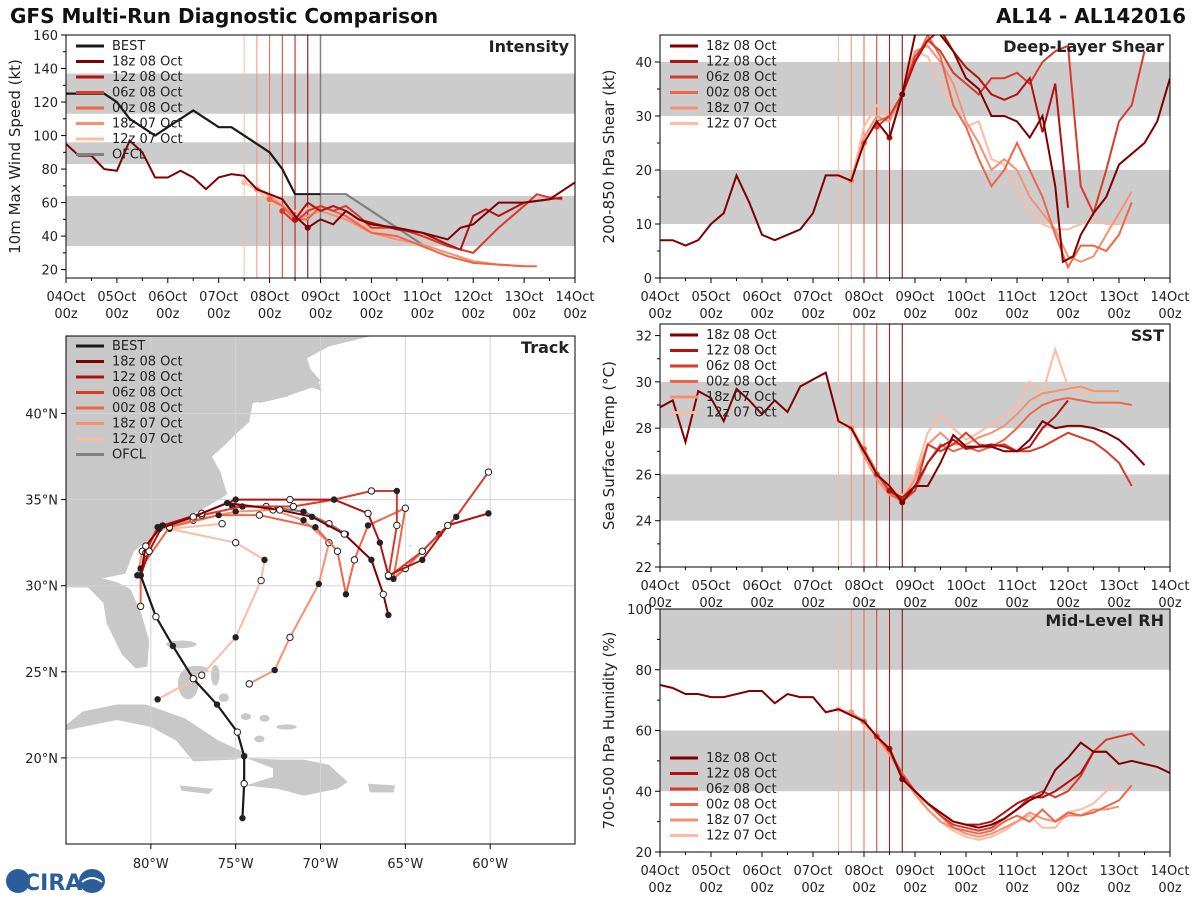 The height and width of the screenshot is (900, 1200). I want to click on y-tick-label: 140, so click(45, 70).